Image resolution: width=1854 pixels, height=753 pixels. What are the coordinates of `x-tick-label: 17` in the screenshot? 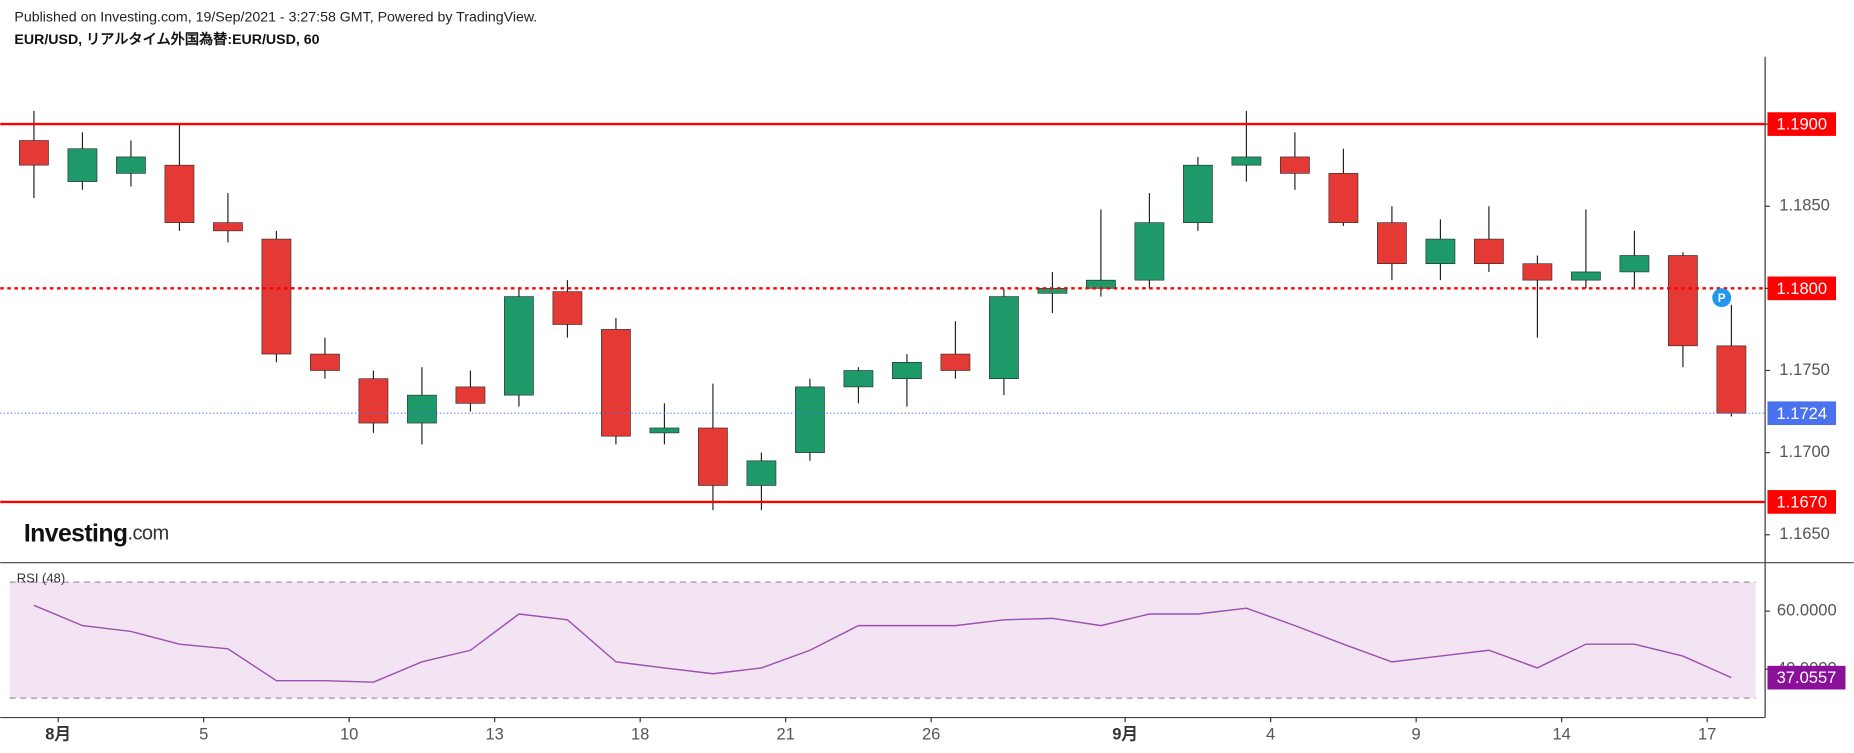 It's located at (1707, 734).